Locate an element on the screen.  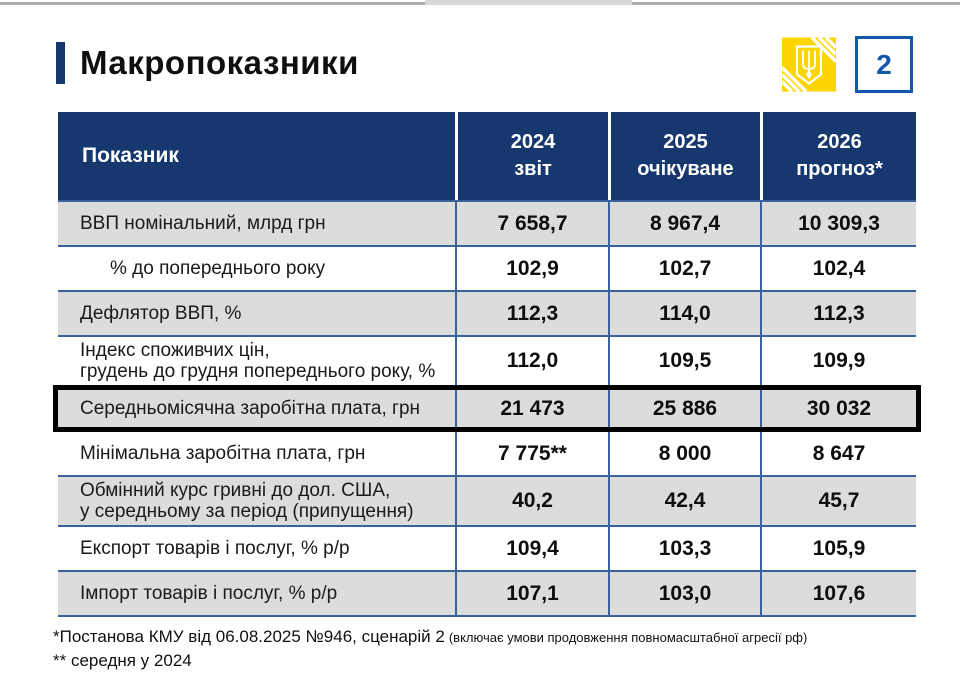
cell-value: 21 473 is located at coordinates (531, 408).